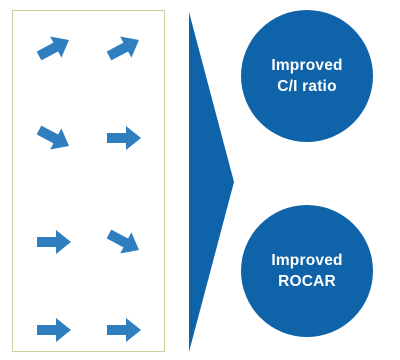  I want to click on outcome-label-line2: ROCAR, so click(307, 281).